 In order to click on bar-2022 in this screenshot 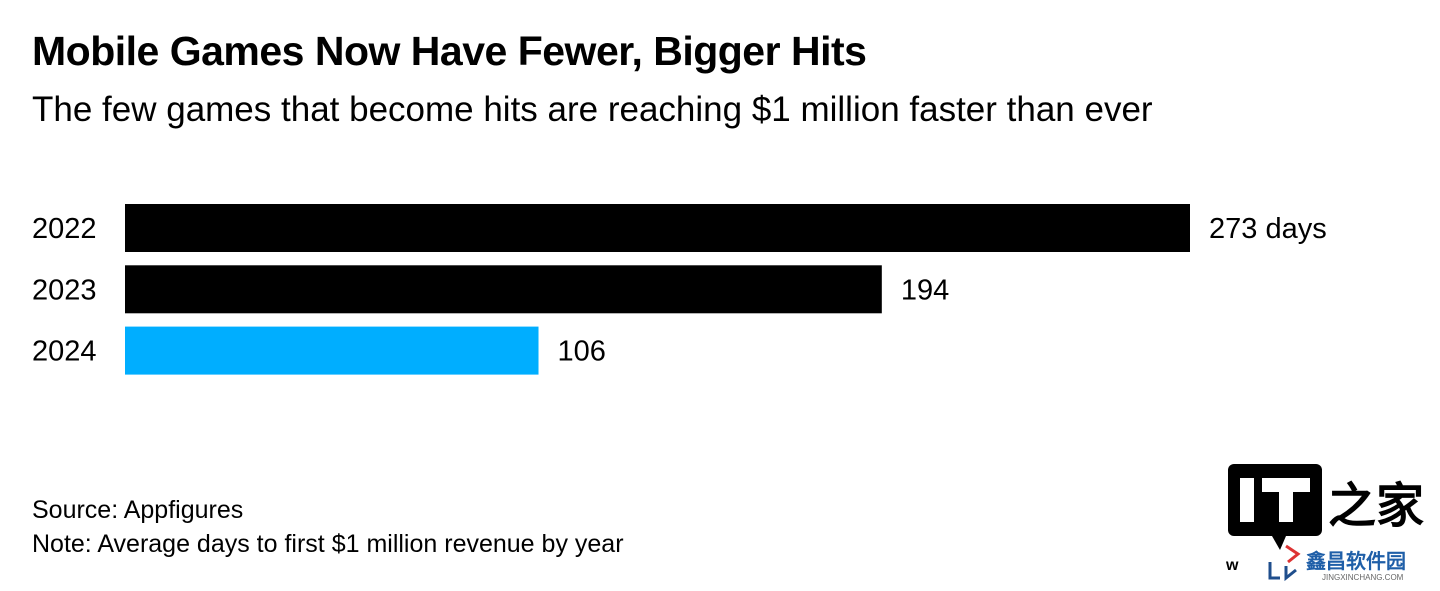, I will do `click(657, 228)`.